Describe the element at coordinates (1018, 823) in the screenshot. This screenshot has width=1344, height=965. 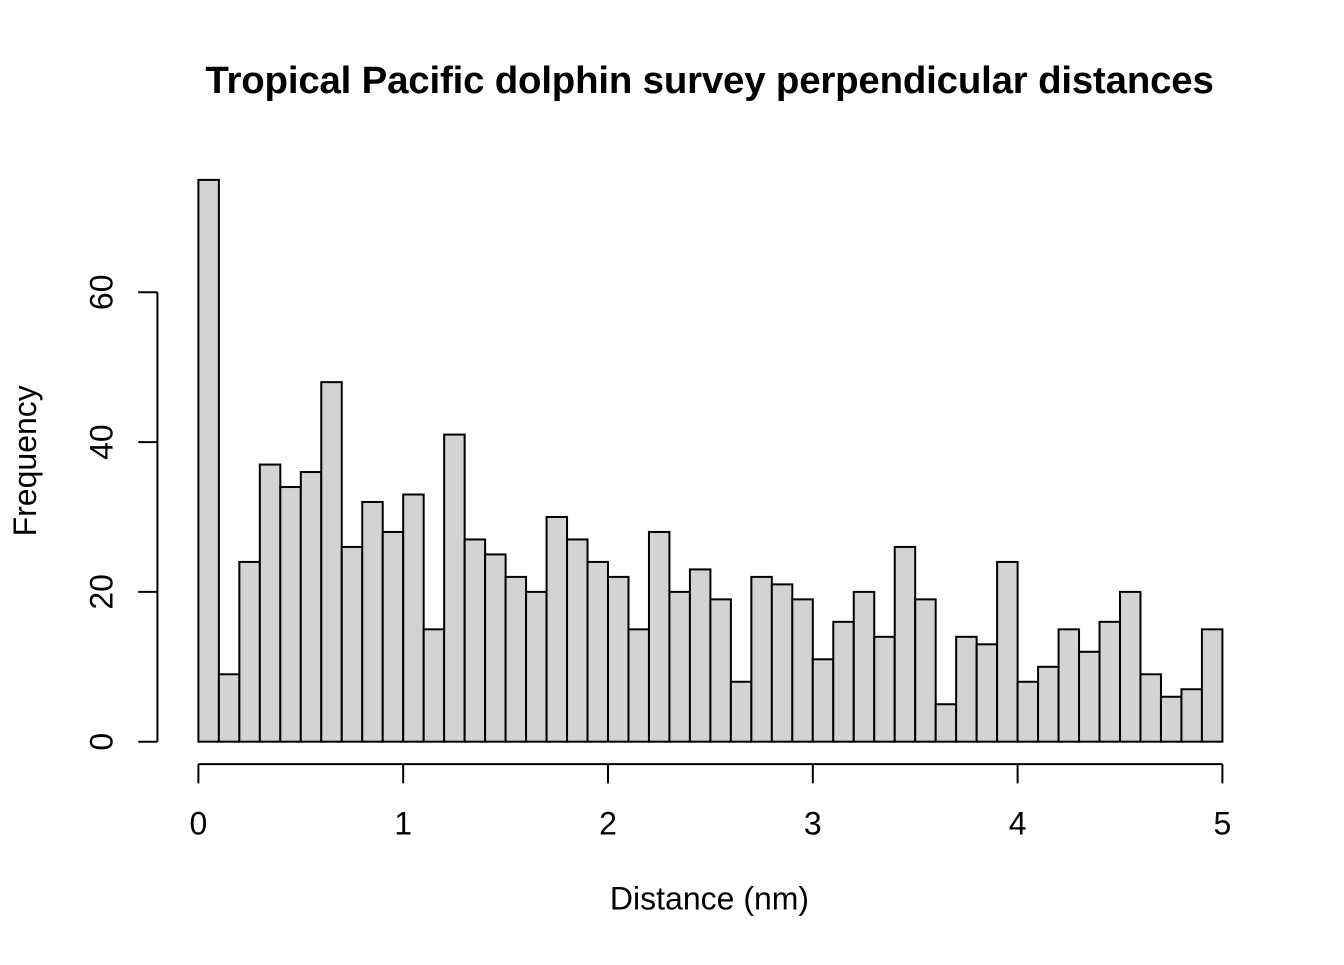
I see `svg-text: 4` at that location.